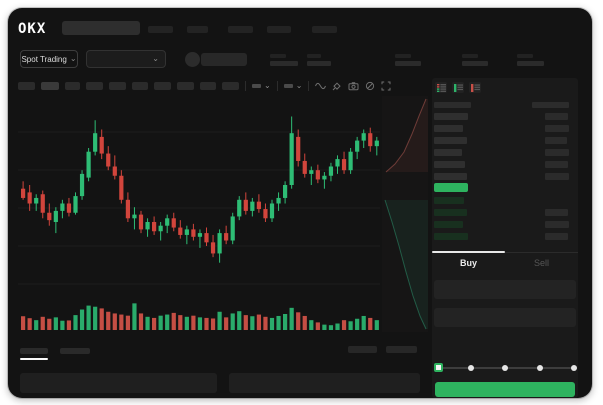 This screenshot has height=405, width=603. What do you see at coordinates (505, 289) in the screenshot?
I see `price-input` at bounding box center [505, 289].